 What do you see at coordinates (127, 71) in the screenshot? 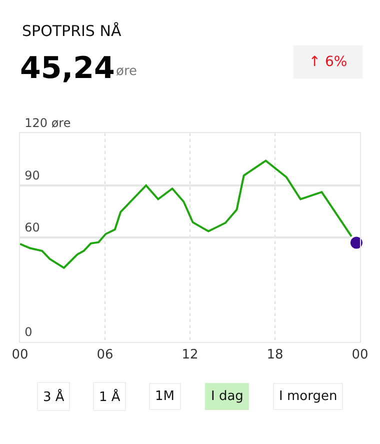
I see `text: øre` at bounding box center [127, 71].